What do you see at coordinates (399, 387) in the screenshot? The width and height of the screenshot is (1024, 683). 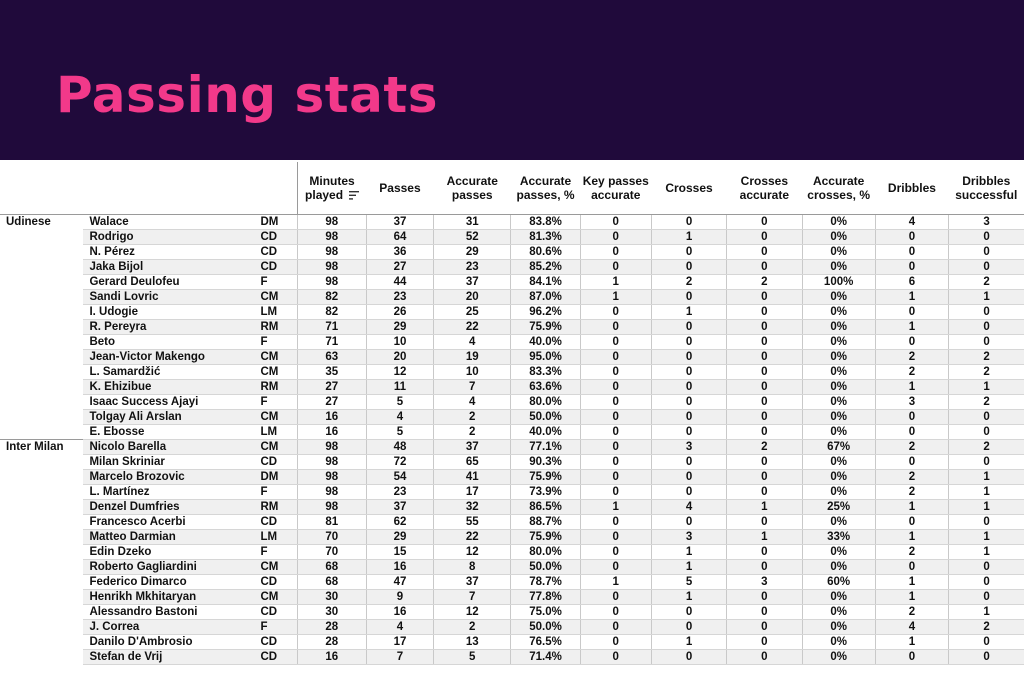 I see `stat-cell: 11` at bounding box center [399, 387].